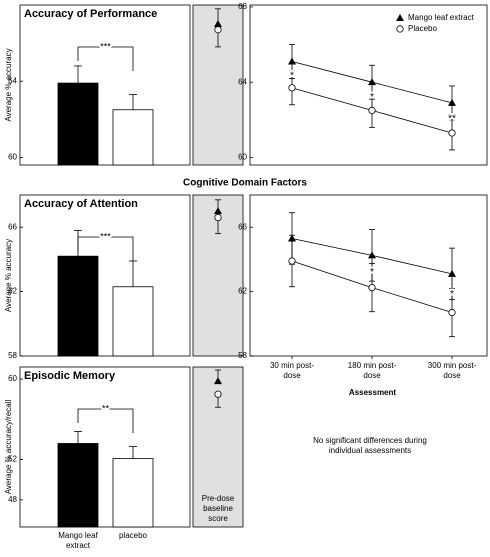 Image resolution: width=490 pixels, height=557 pixels. Describe the element at coordinates (8, 446) in the screenshot. I see `y-axis-label: Average % accuracy/recall` at that location.